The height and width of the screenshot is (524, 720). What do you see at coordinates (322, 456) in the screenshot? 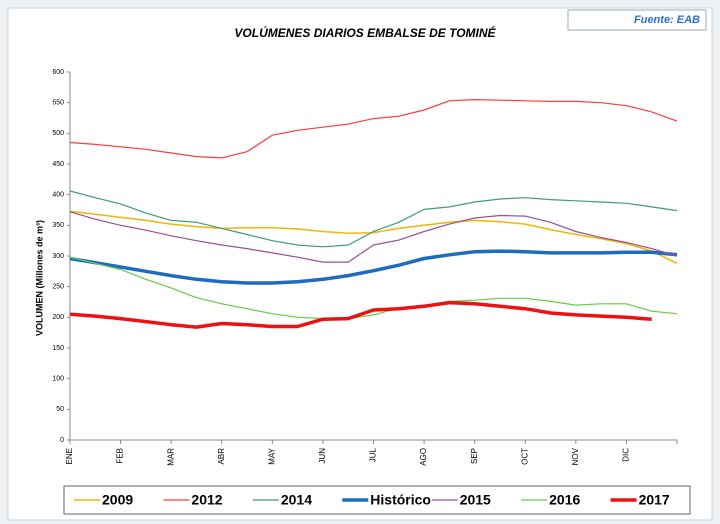
I see `x-tick-label: JUN` at bounding box center [322, 456].